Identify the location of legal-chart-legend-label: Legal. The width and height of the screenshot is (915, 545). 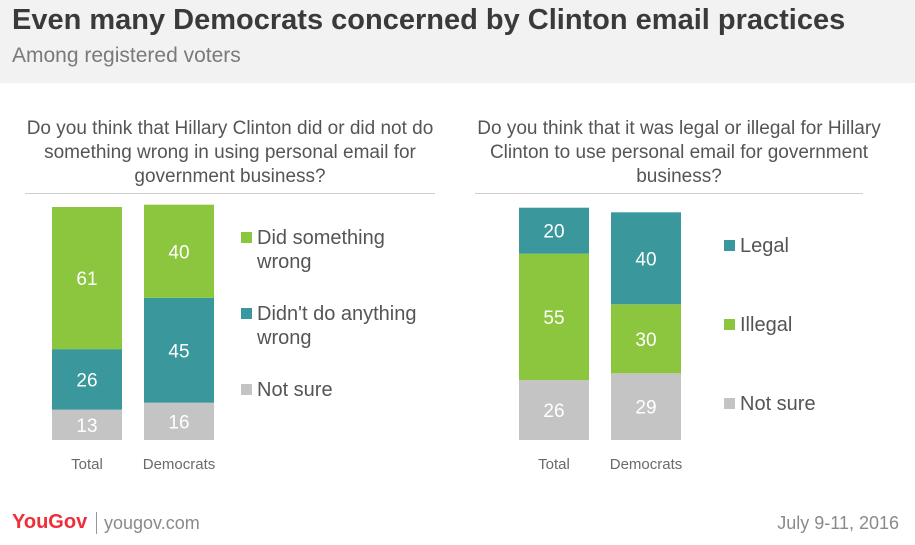
(764, 246).